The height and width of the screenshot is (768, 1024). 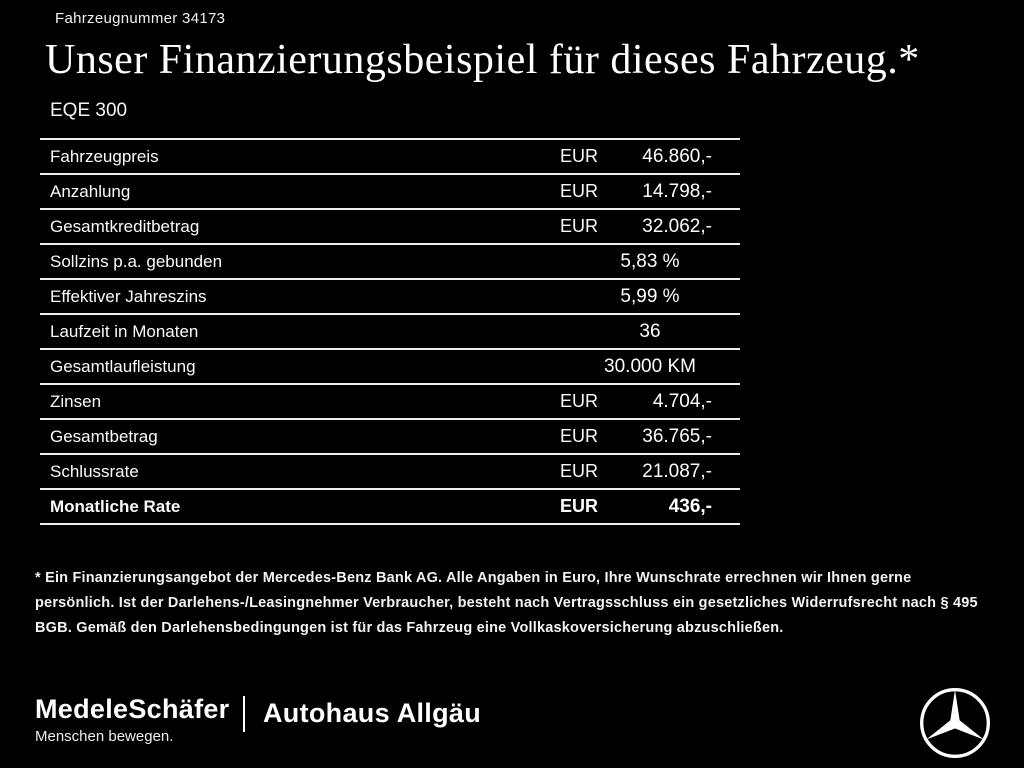 I want to click on row-value: 21.087,-, so click(x=677, y=471).